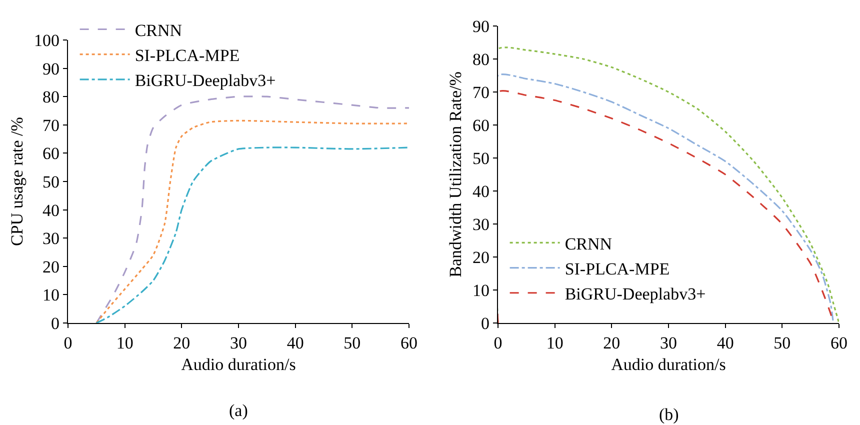 This screenshot has width=860, height=425. I want to click on y-axis-title: CPU usage rate /%, so click(17, 181).